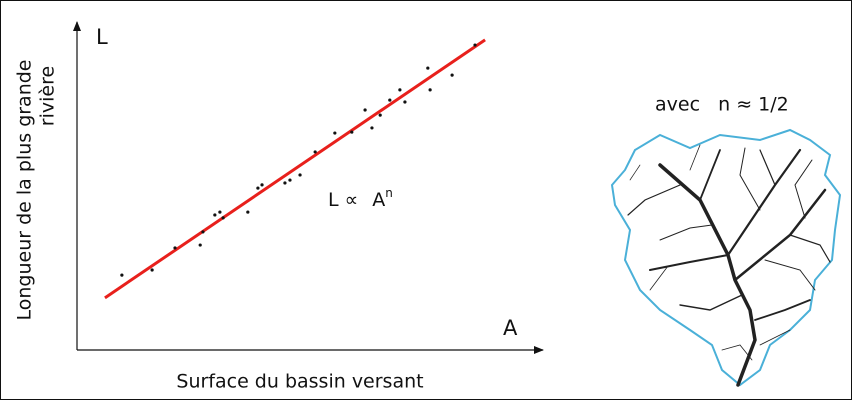 This screenshot has height=400, width=852. Describe the element at coordinates (729, 265) in the screenshot. I see `river-network` at that location.